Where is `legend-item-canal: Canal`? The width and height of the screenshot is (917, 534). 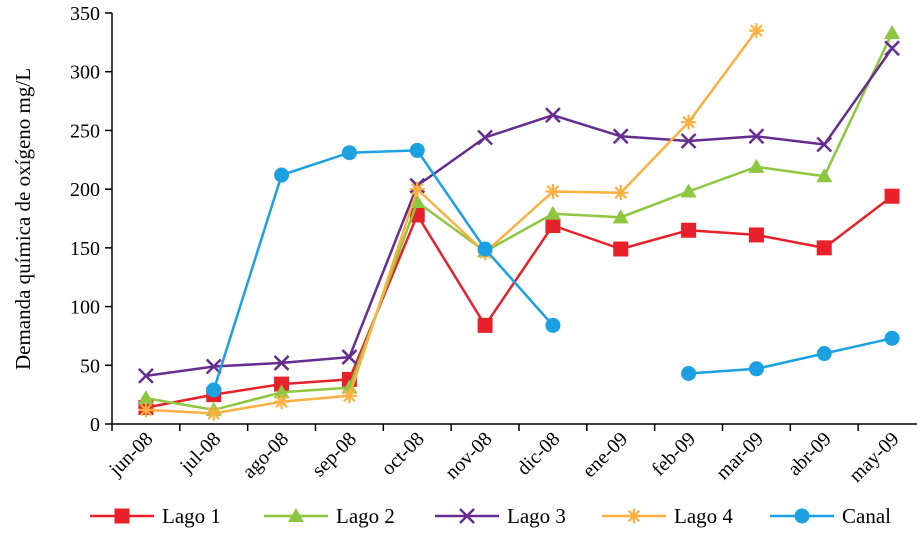
legend-item-canal: Canal is located at coordinates (830, 516).